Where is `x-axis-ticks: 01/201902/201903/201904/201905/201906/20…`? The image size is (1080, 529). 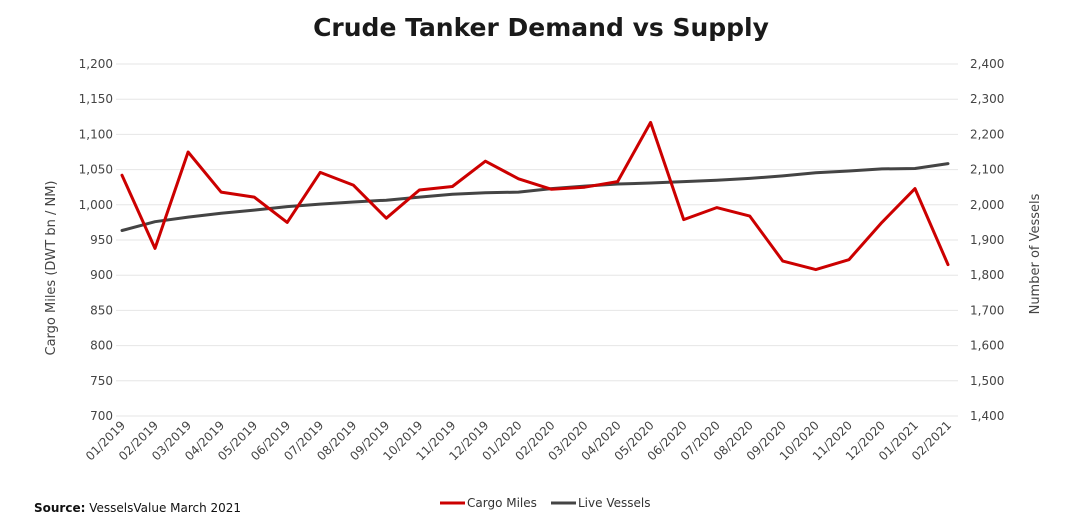
x-axis-ticks: 01/201902/201903/201904/201905/201906/20… is located at coordinates (518, 440).